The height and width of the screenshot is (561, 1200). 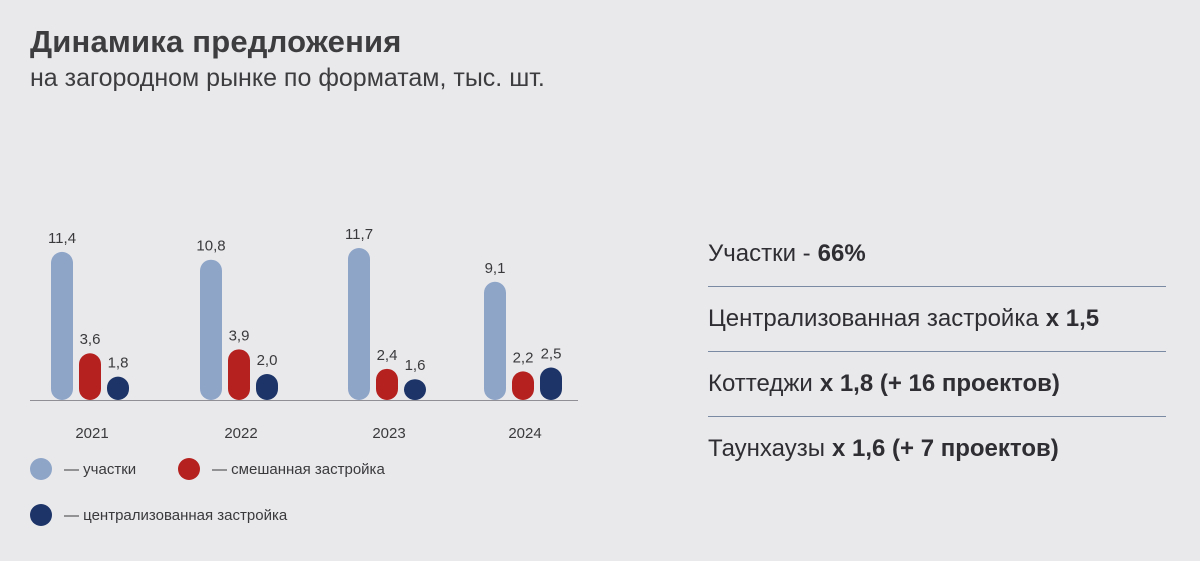 What do you see at coordinates (118, 363) in the screenshot?
I see `data-label-centralized-2021: 1,8` at bounding box center [118, 363].